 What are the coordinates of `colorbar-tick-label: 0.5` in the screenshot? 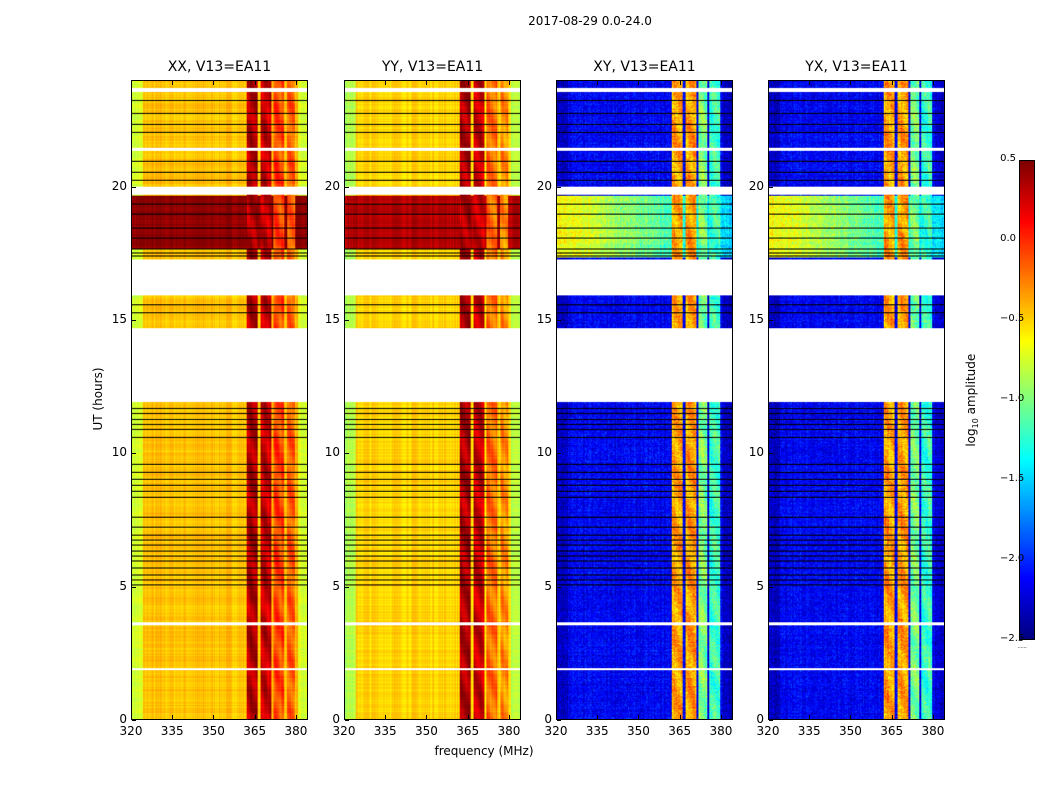 It's located at (1008, 158).